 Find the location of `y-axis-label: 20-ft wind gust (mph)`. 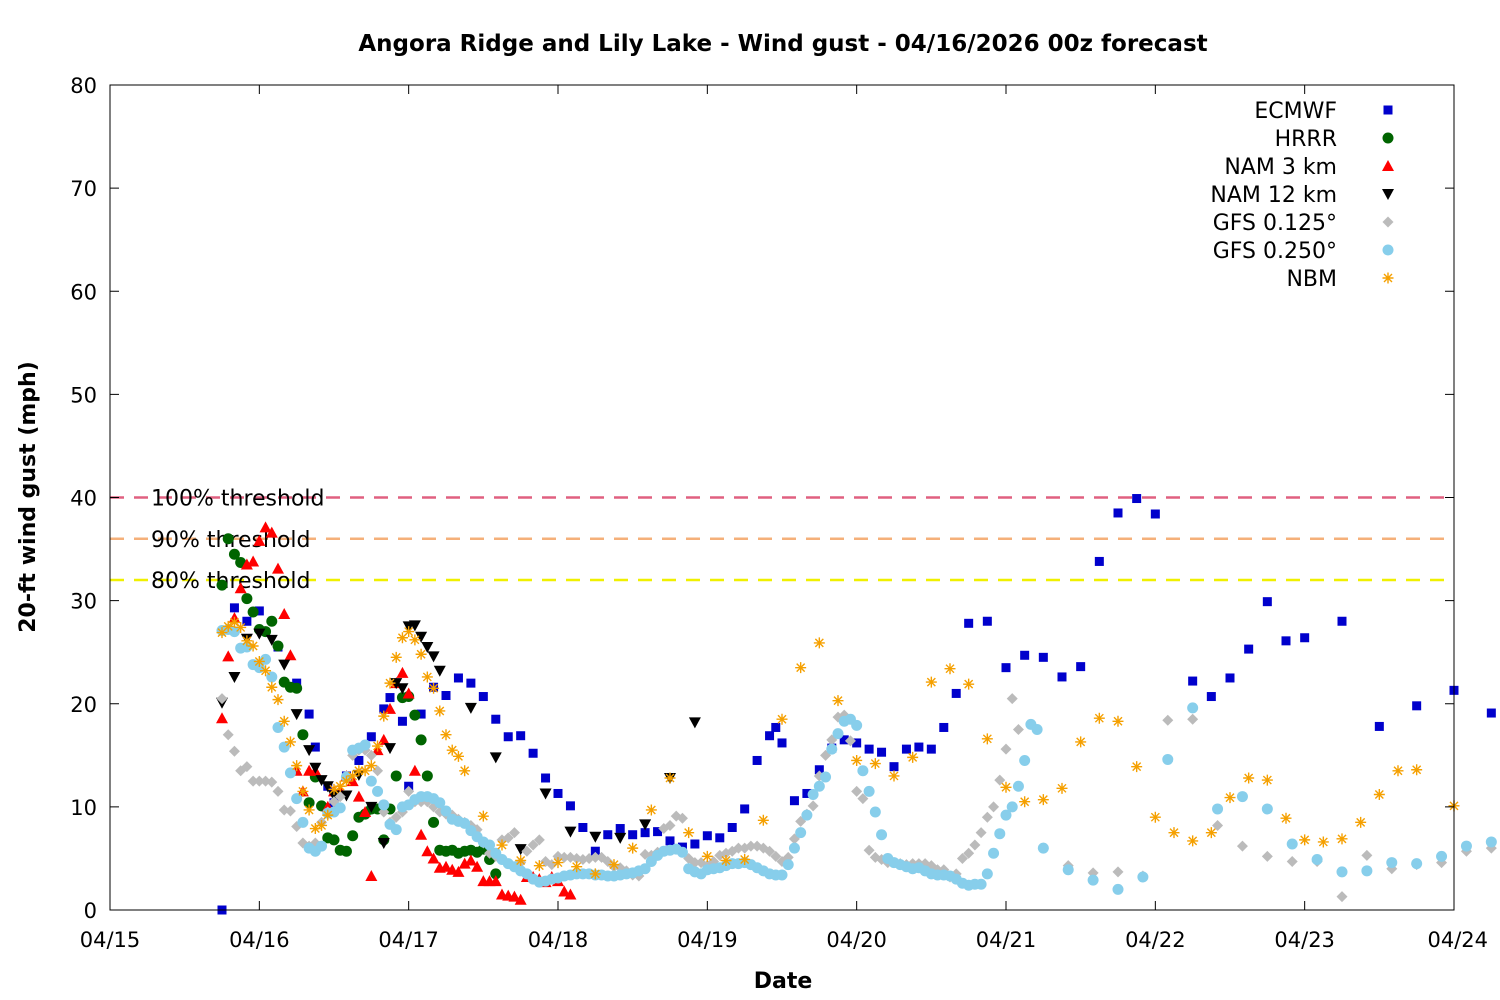

y-axis-label: 20-ft wind gust (mph) is located at coordinates (28, 497).